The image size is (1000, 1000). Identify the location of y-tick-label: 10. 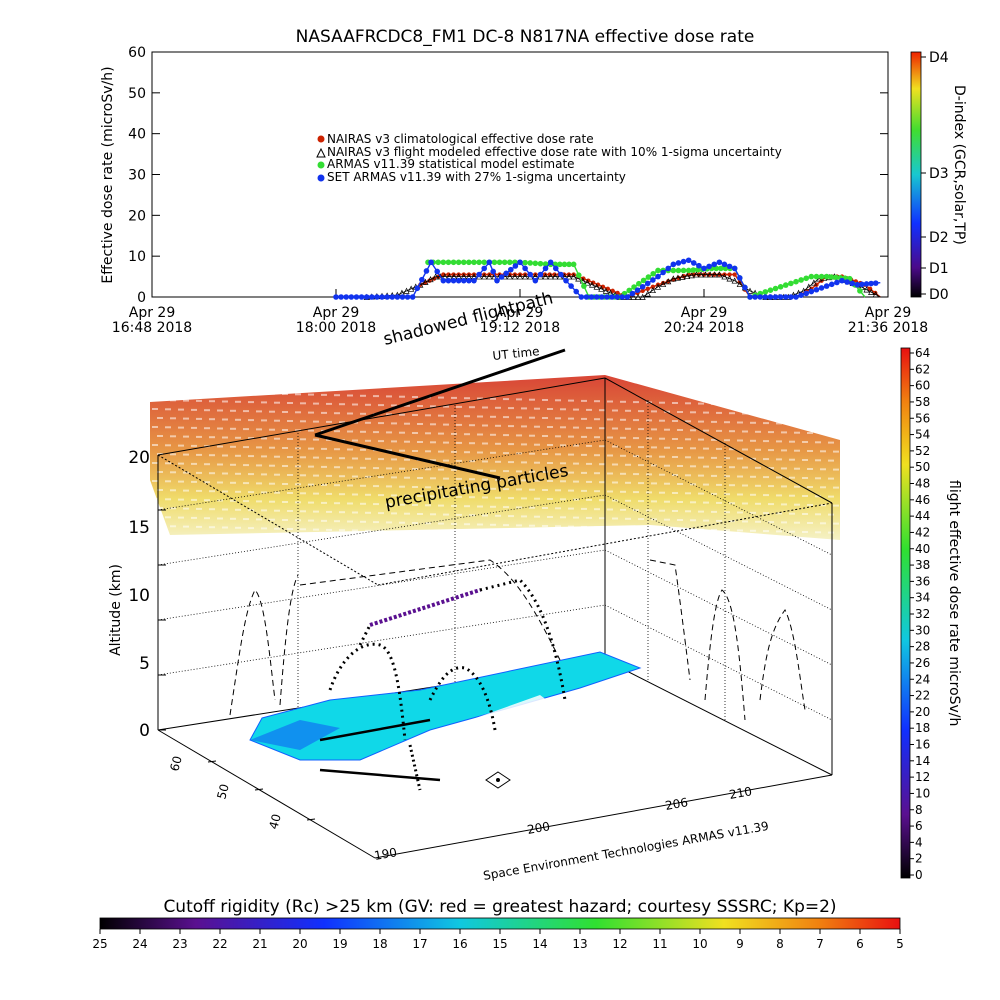
(137, 257).